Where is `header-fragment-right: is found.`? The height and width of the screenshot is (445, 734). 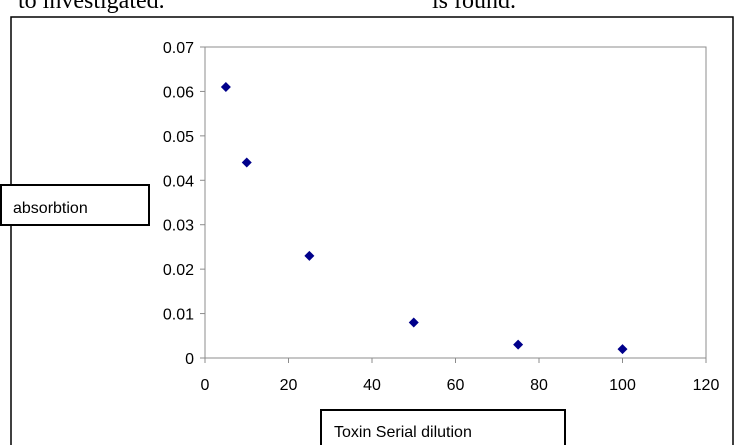
header-fragment-right: is found. is located at coordinates (474, 7).